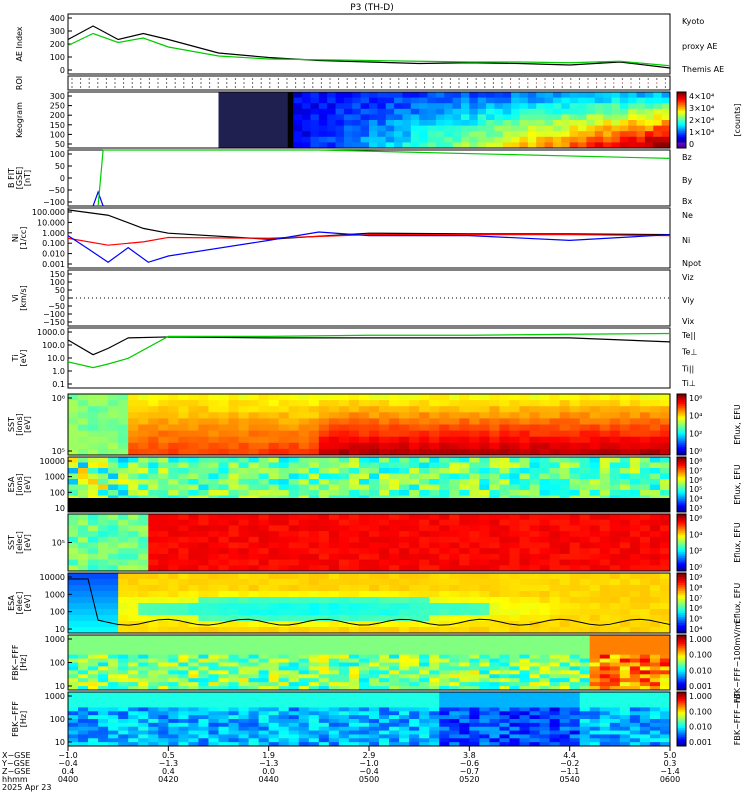 The height and width of the screenshot is (800, 750). I want to click on legend-ti: Ti||, so click(687, 368).